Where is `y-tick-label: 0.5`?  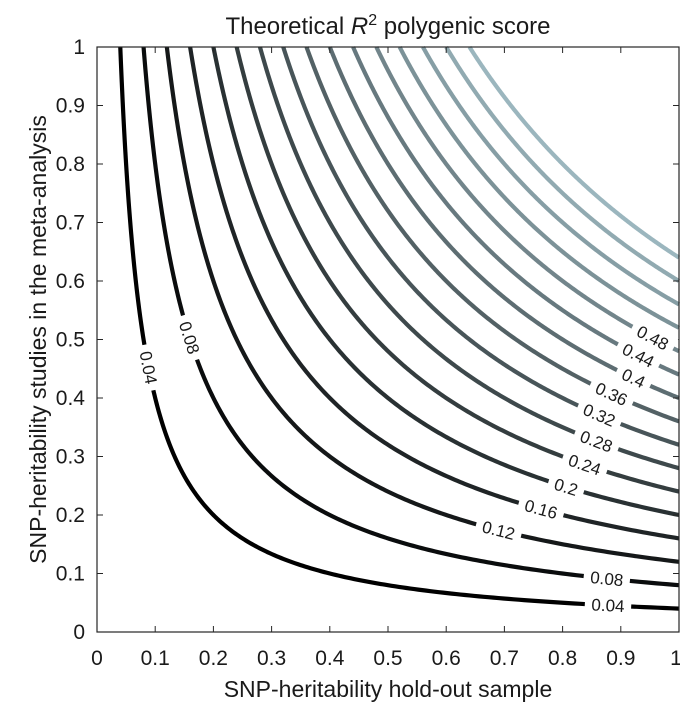
y-tick-label: 0.5 is located at coordinates (70, 340).